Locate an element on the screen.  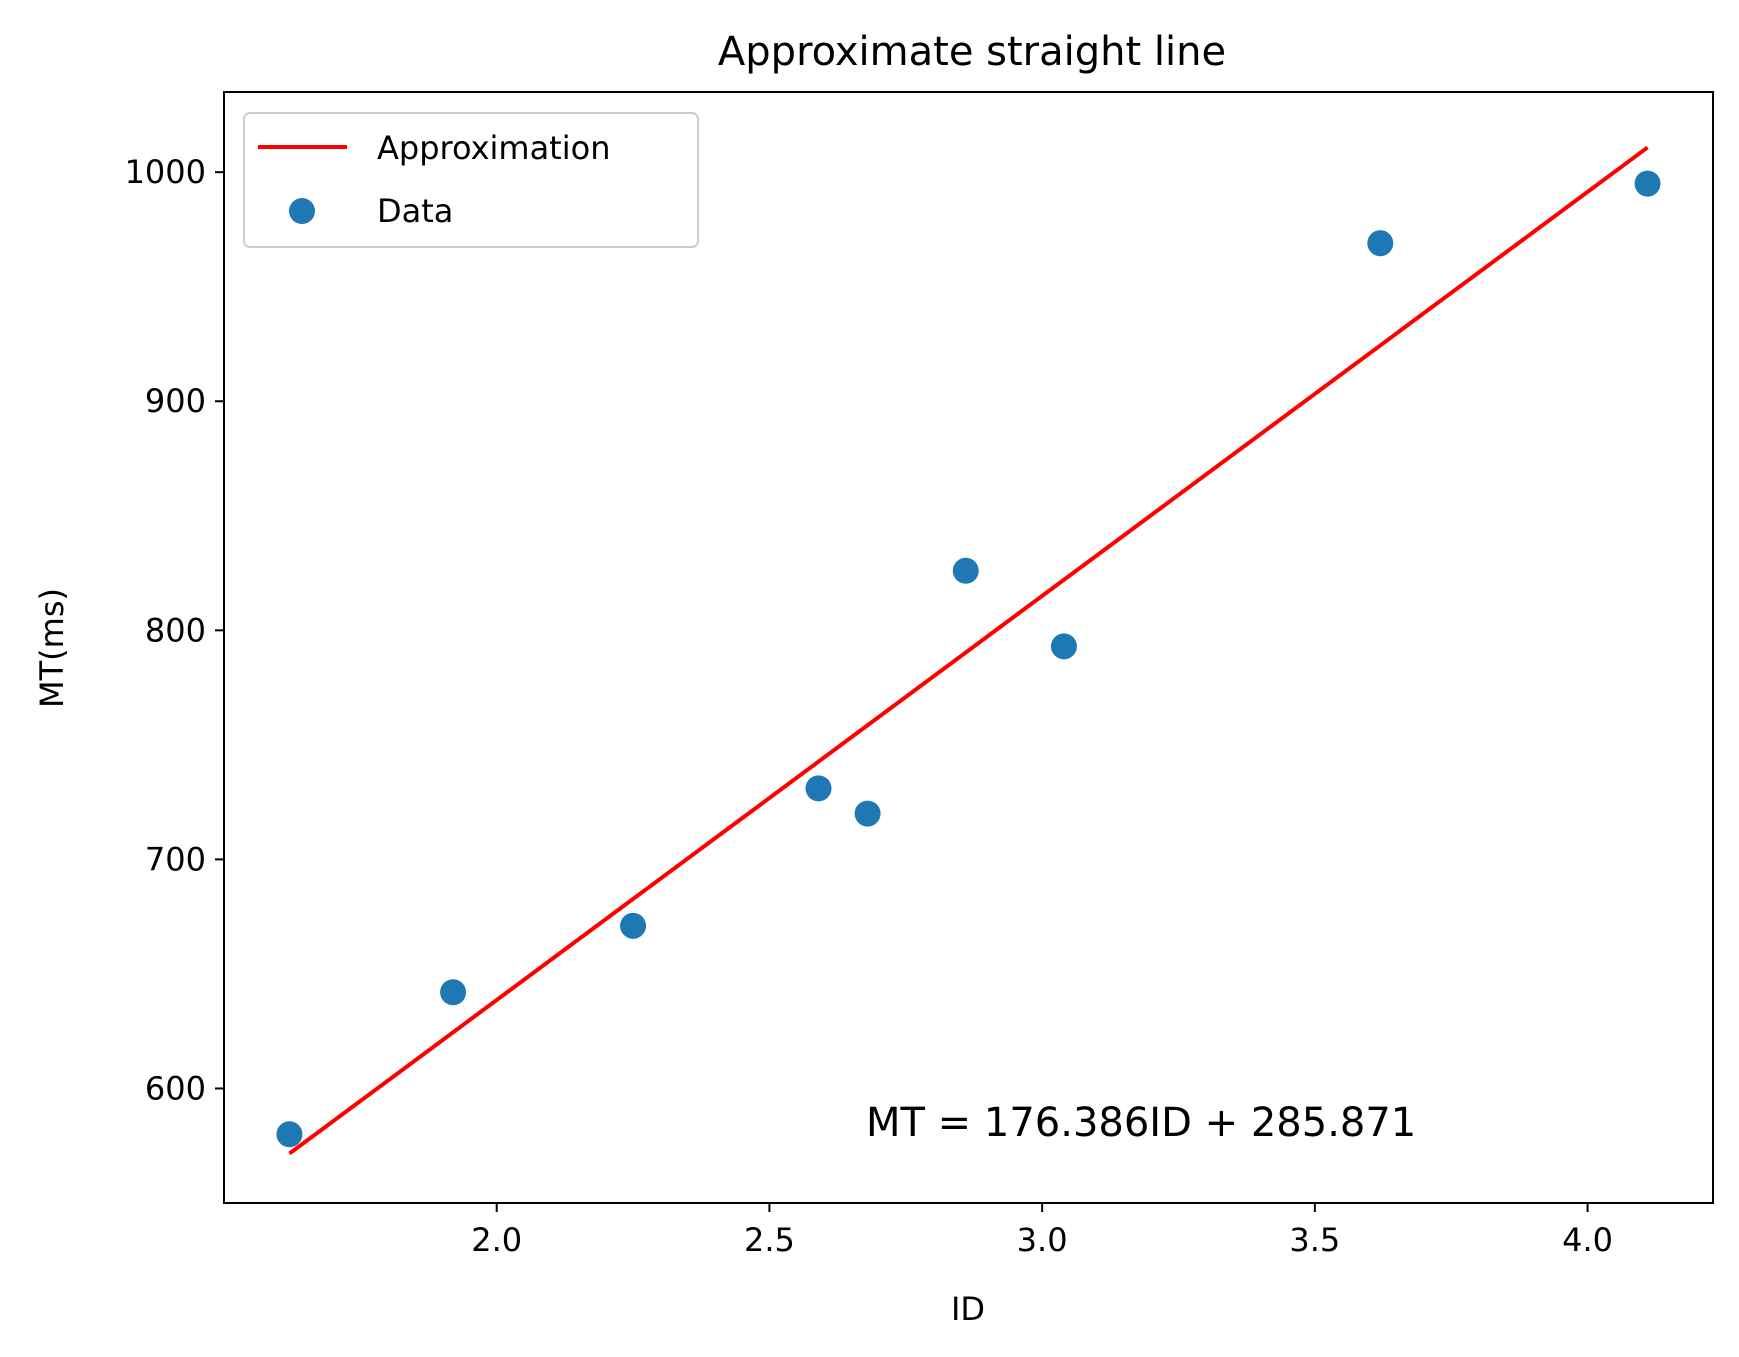
legend-label-approximation: Approximation is located at coordinates (493, 148).